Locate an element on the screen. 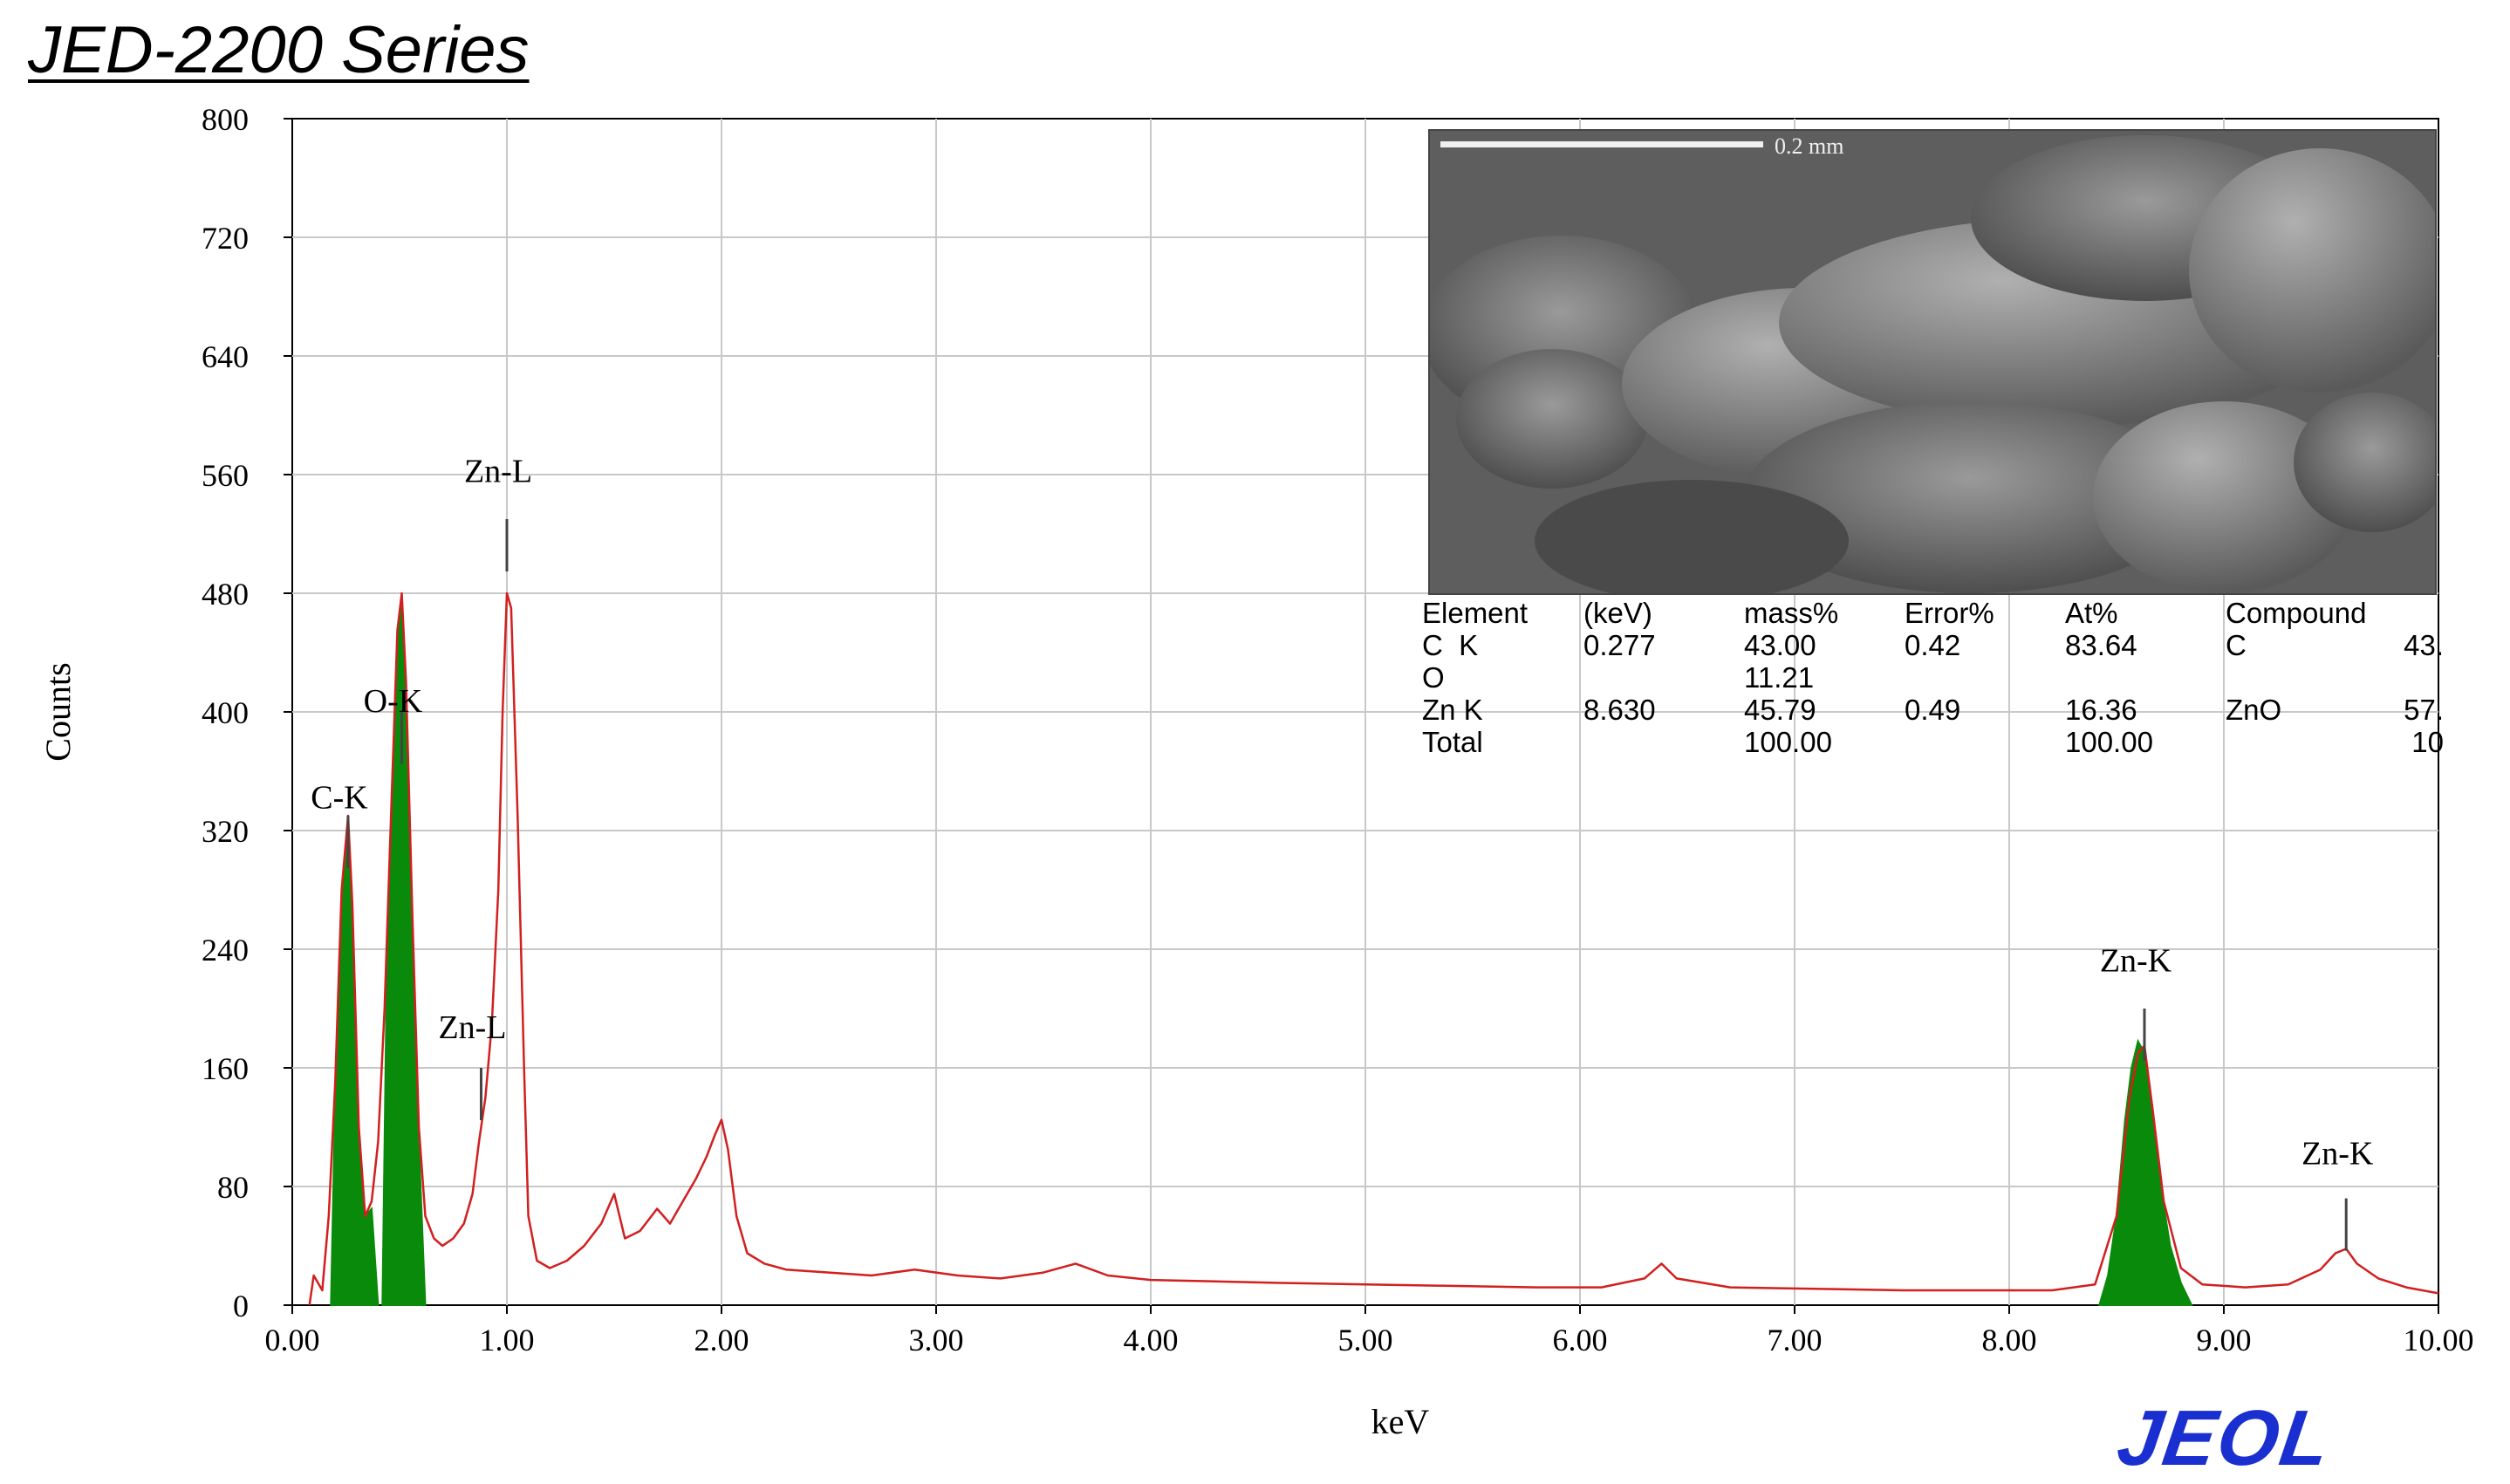 The width and height of the screenshot is (2510, 1484). y-axis-label: Counts is located at coordinates (58, 711).